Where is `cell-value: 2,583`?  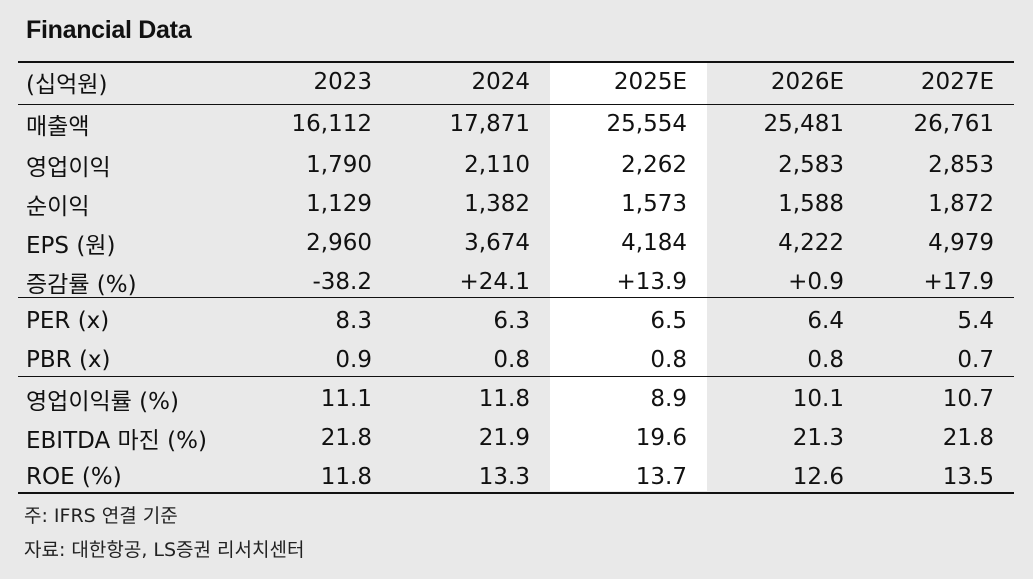 cell-value: 2,583 is located at coordinates (811, 164).